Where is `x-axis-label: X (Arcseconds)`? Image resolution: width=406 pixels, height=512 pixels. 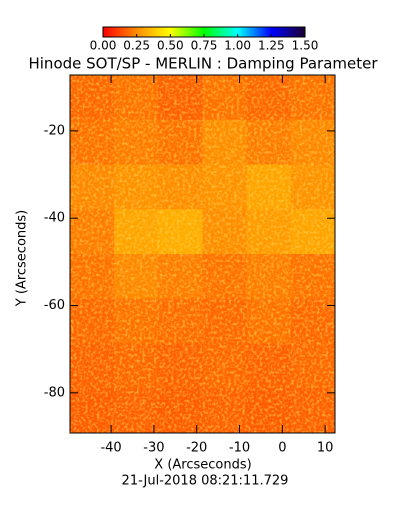 x-axis-label: X (Arcseconds) is located at coordinates (202, 465).